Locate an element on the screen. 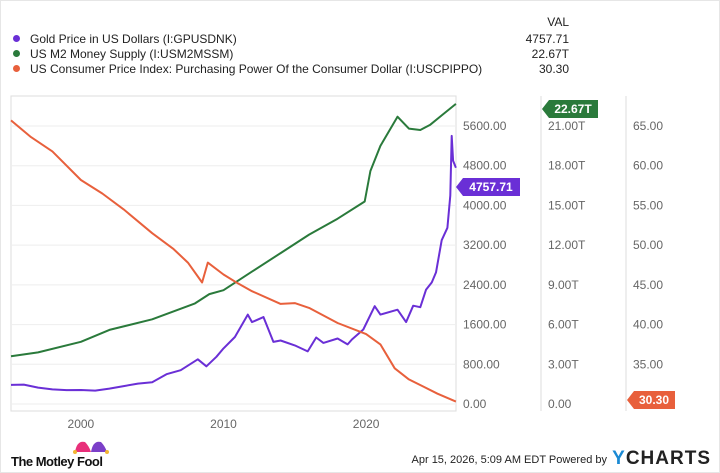 This screenshot has width=720, height=473. footer-timestamp: Apr 15, 2026, 5:09 AM EDT Powered by is located at coordinates (509, 460).